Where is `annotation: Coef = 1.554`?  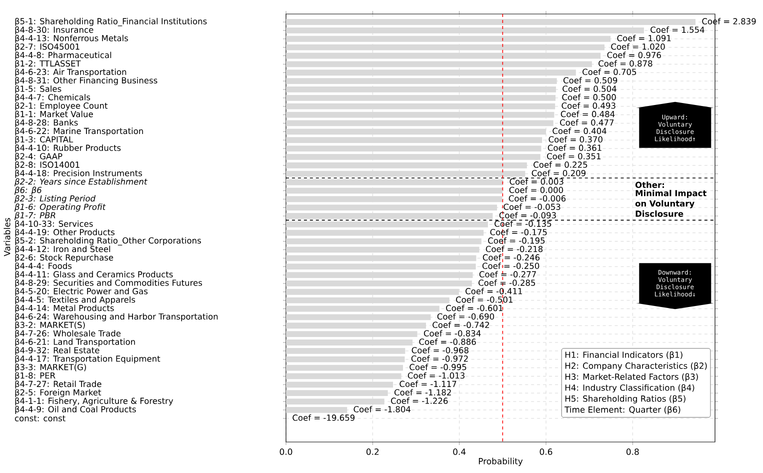
annotation: Coef = 1.554 is located at coordinates (677, 29).